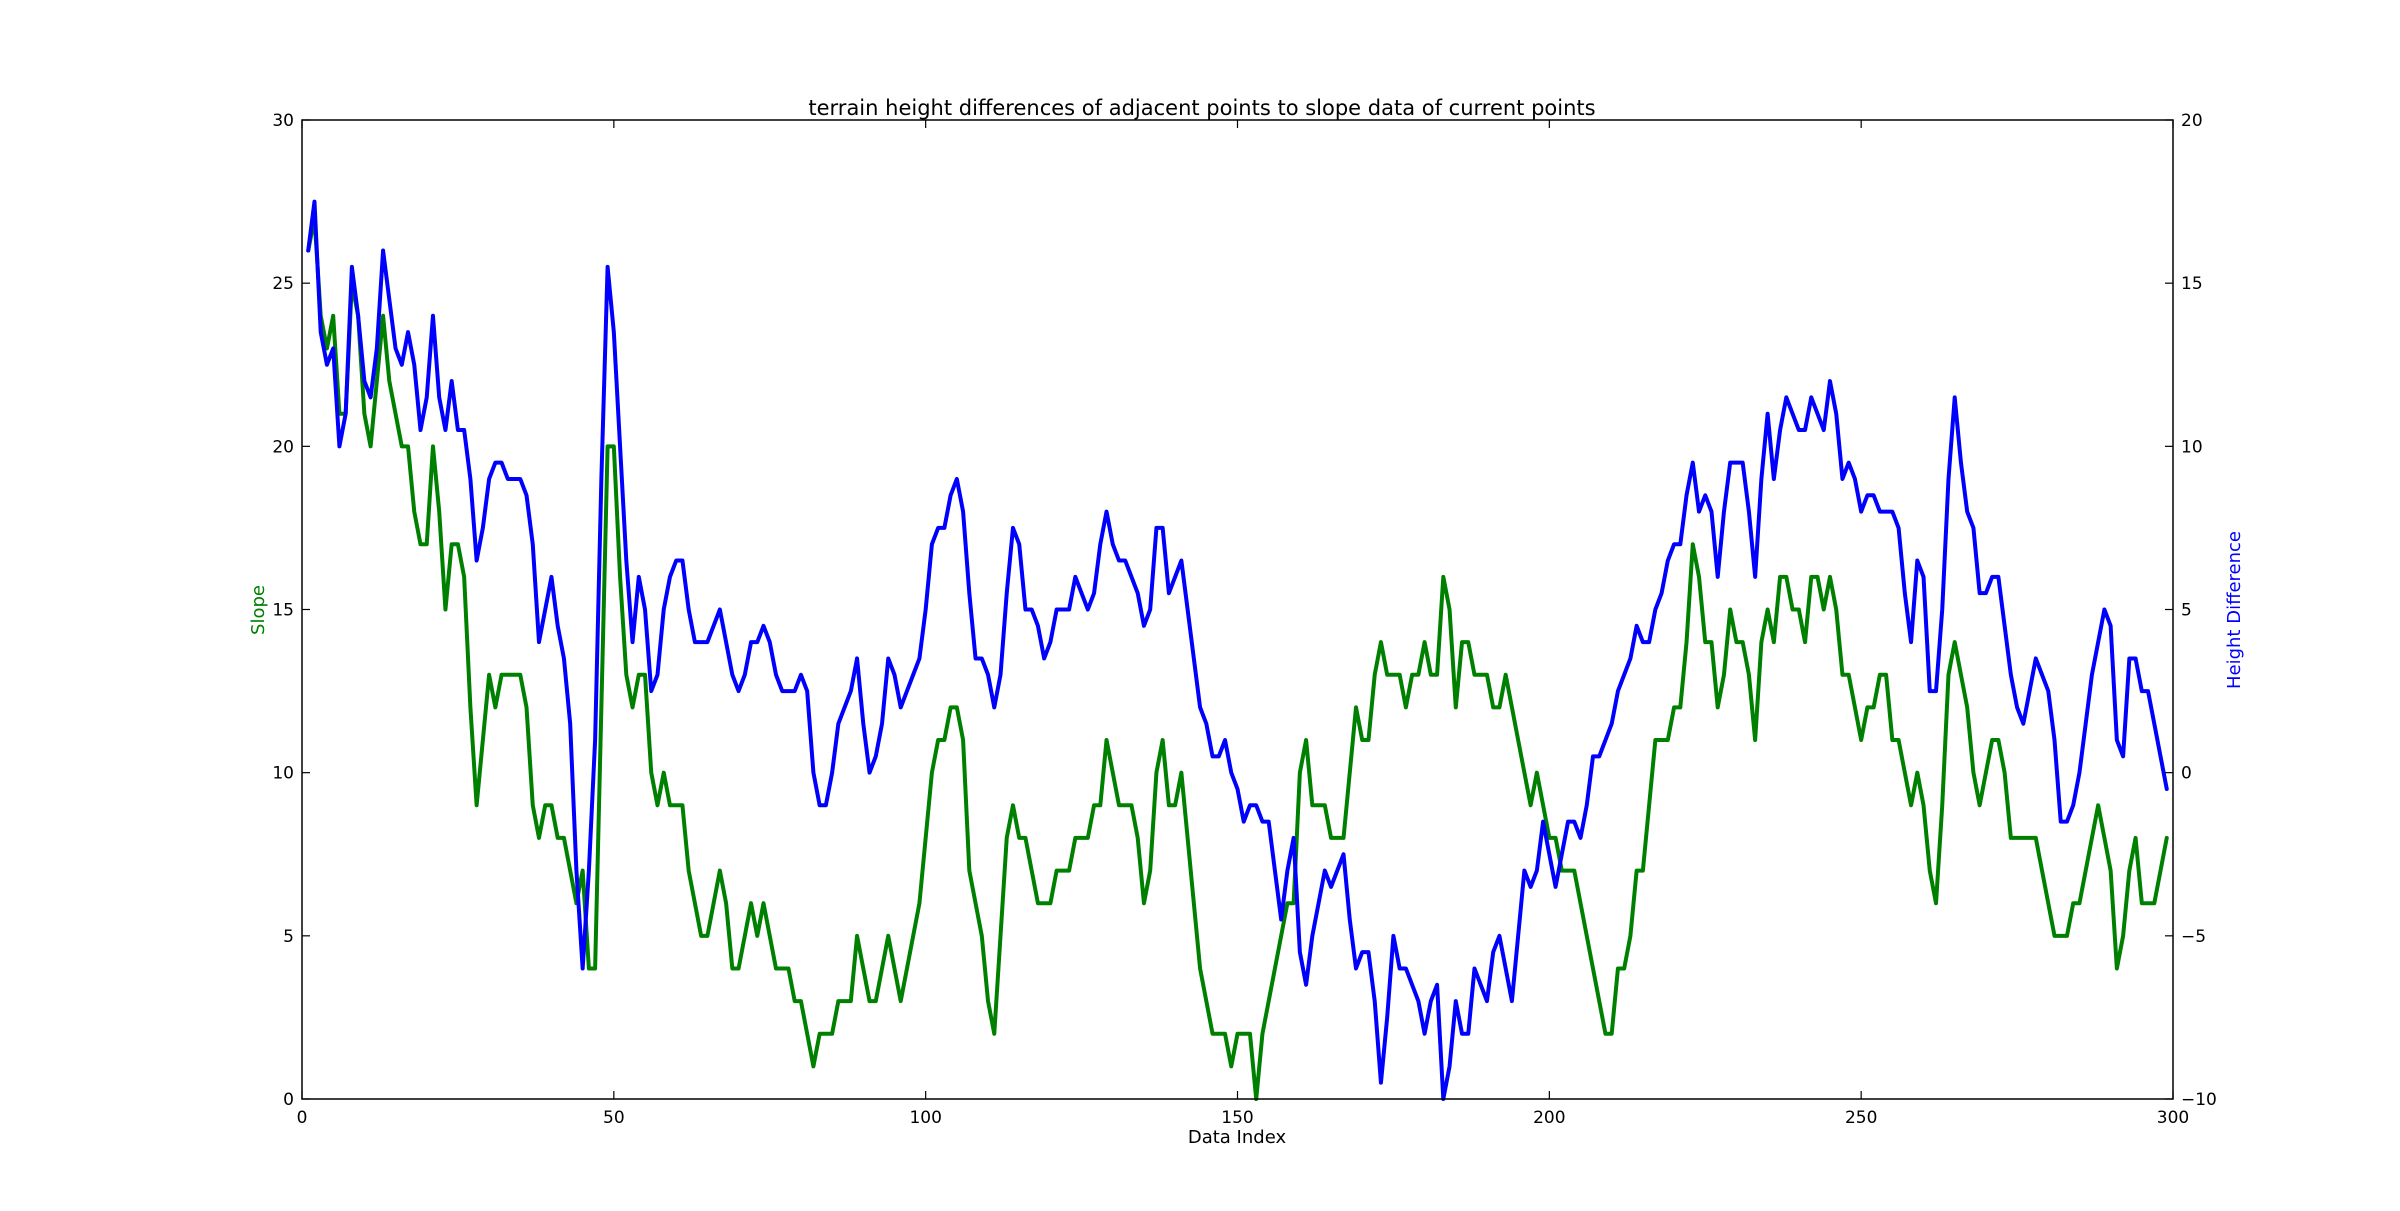 The width and height of the screenshot is (2400, 1211). Describe the element at coordinates (283, 611) in the screenshot. I see `left-y-tick-label: 15` at that location.